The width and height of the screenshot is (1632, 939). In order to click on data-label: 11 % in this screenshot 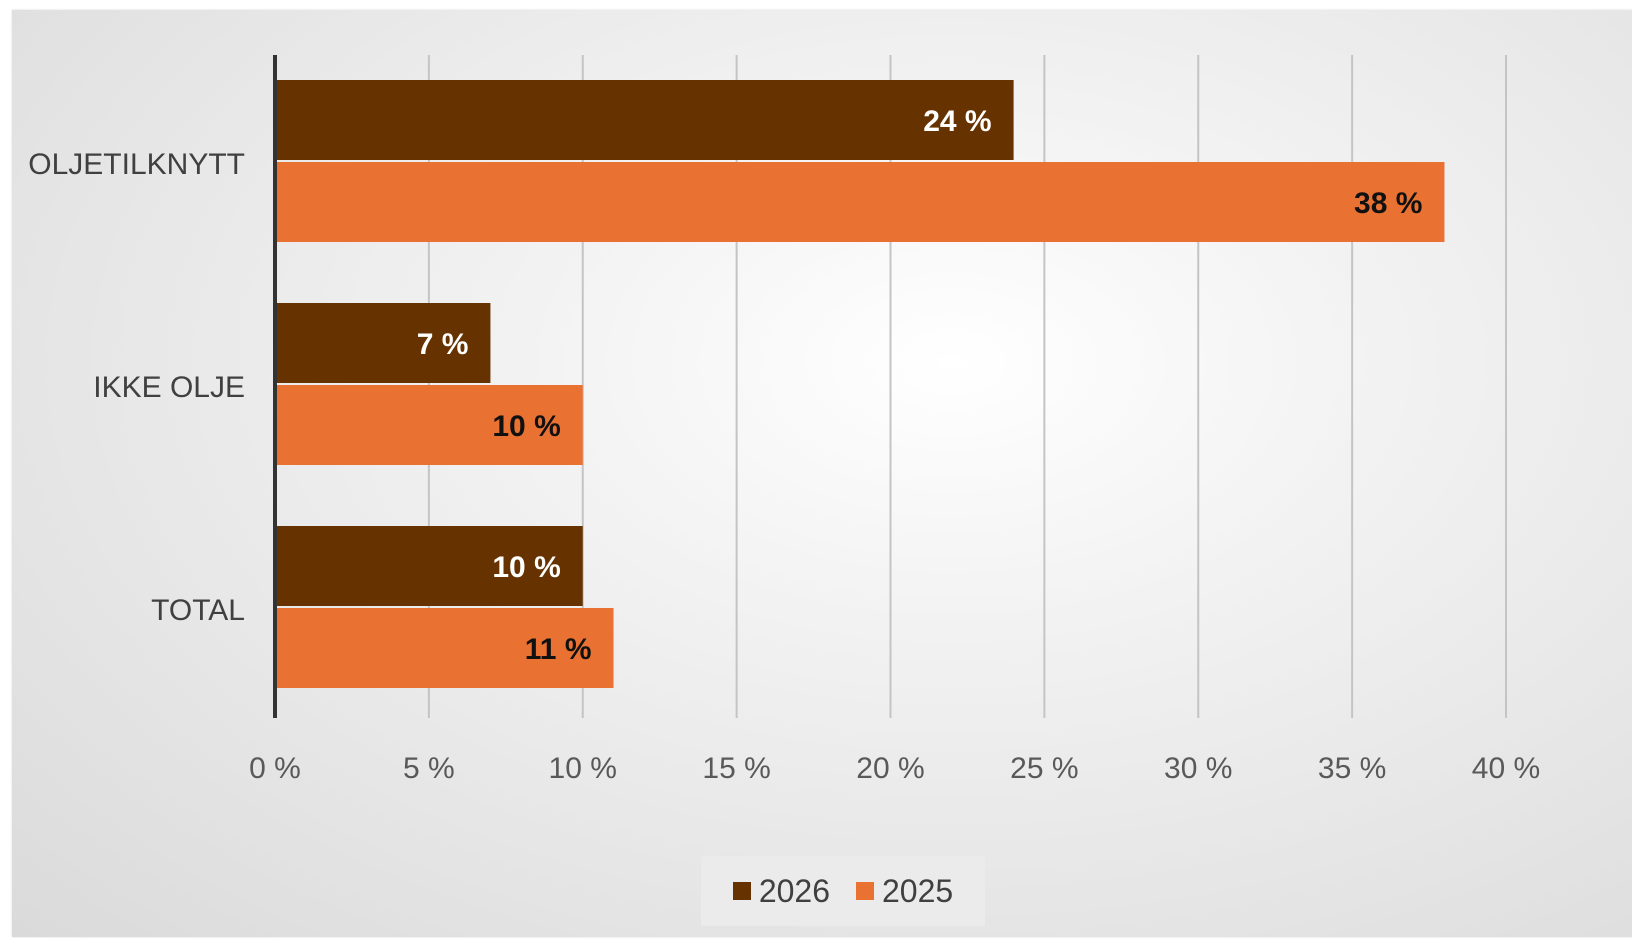, I will do `click(558, 649)`.